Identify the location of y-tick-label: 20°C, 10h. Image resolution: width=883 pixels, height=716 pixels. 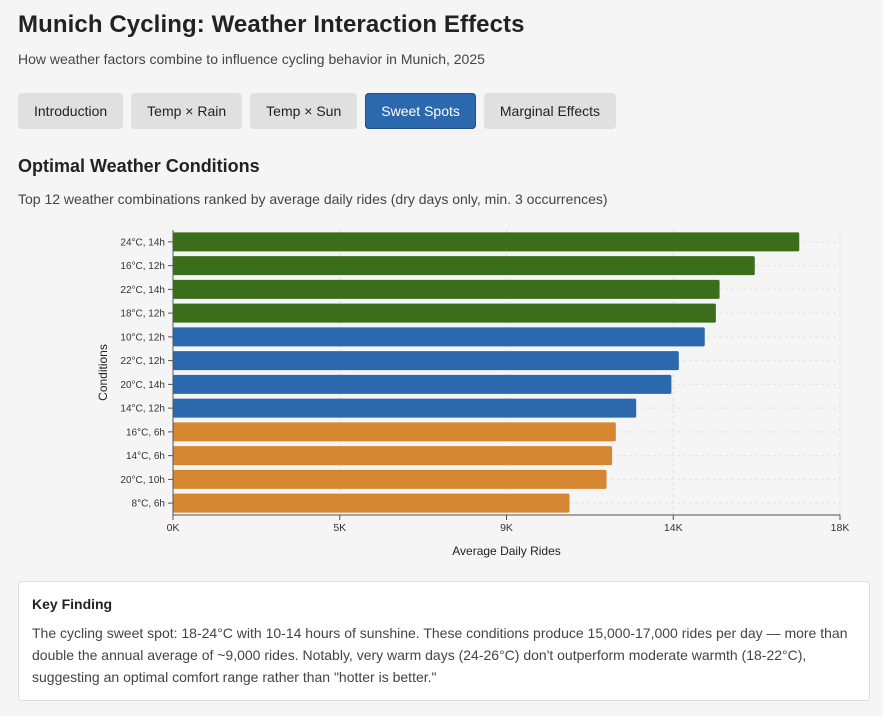
(142, 480).